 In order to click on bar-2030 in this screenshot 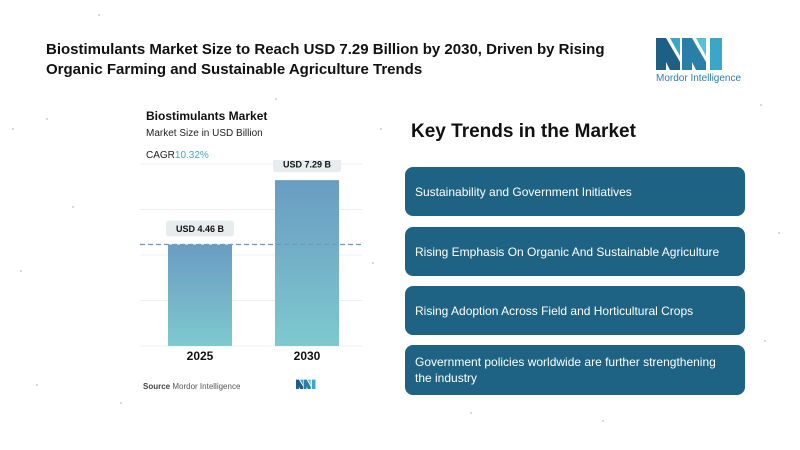, I will do `click(307, 263)`.